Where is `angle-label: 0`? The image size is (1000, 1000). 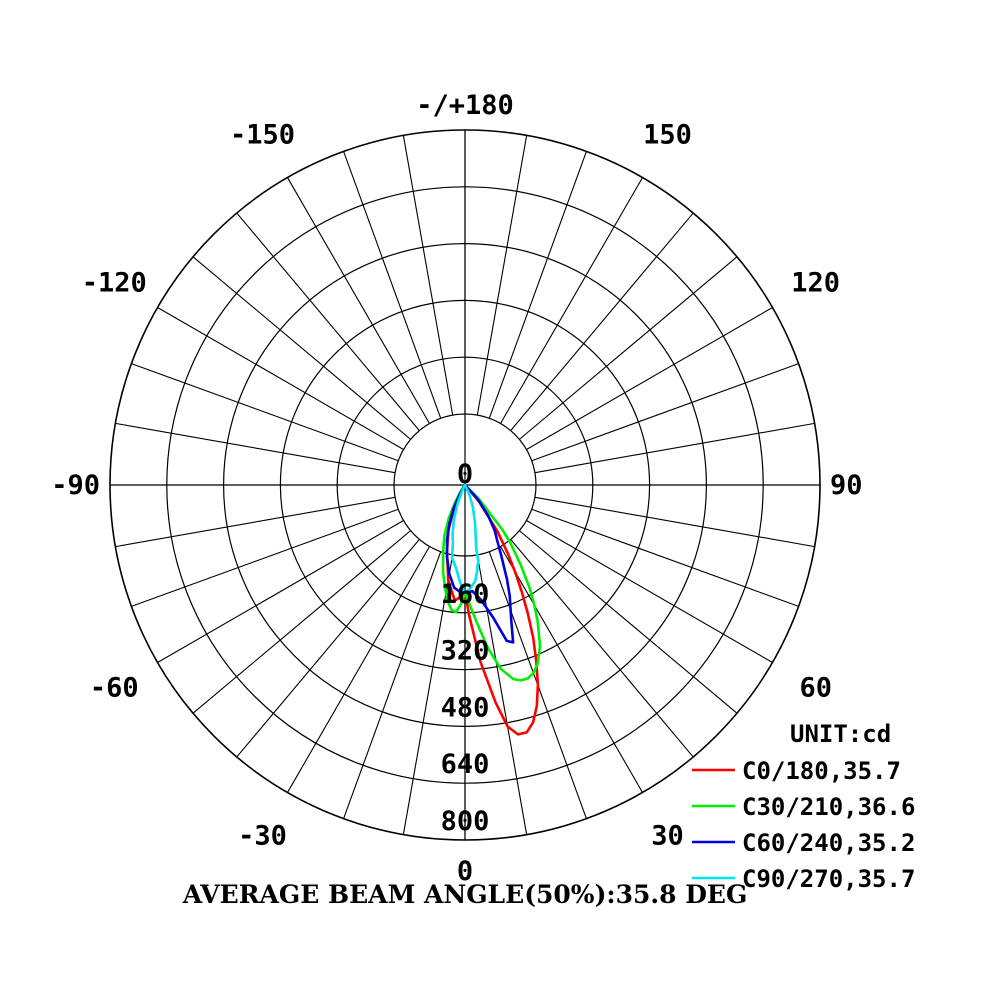 angle-label: 0 is located at coordinates (465, 871).